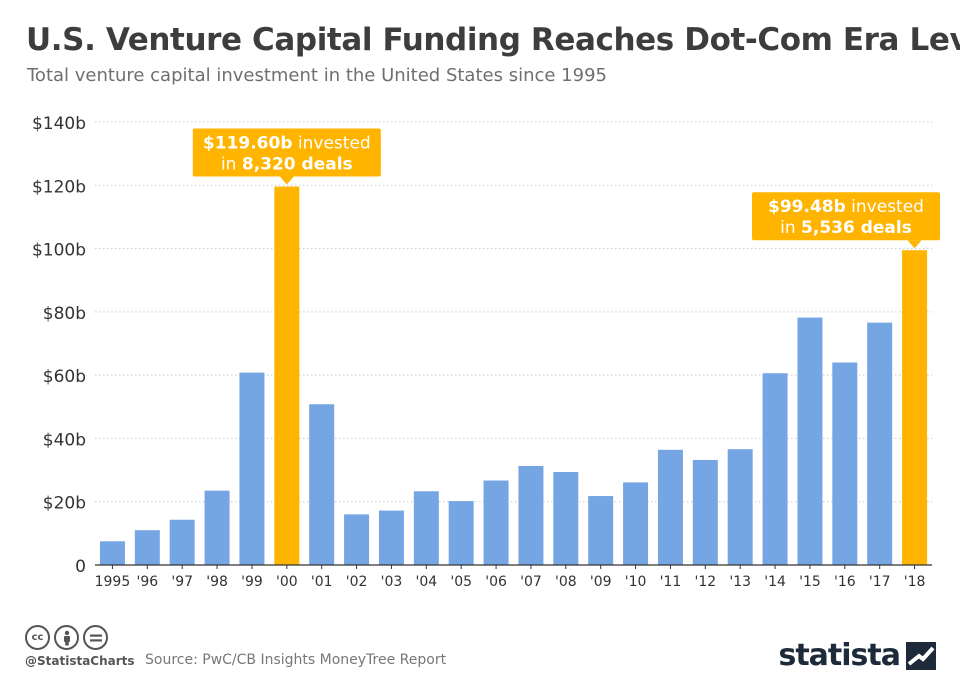 The image size is (960, 684). What do you see at coordinates (846, 228) in the screenshot?
I see `annotation-line-2: in 5,536 deals` at bounding box center [846, 228].